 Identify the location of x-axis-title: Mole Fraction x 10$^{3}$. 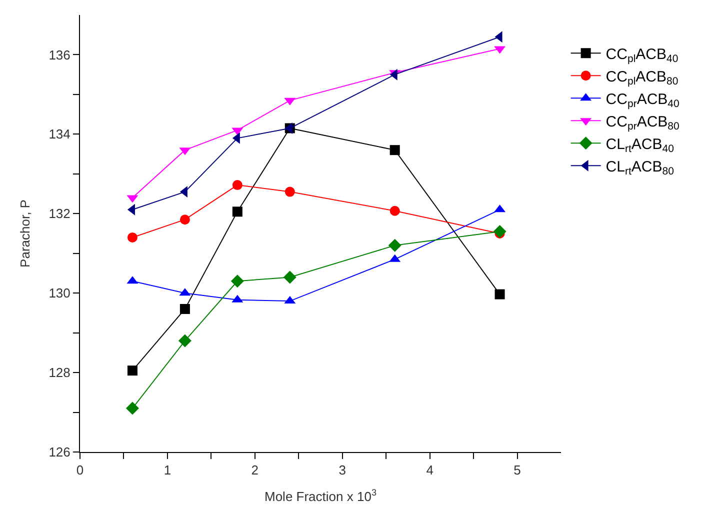
(320, 496).